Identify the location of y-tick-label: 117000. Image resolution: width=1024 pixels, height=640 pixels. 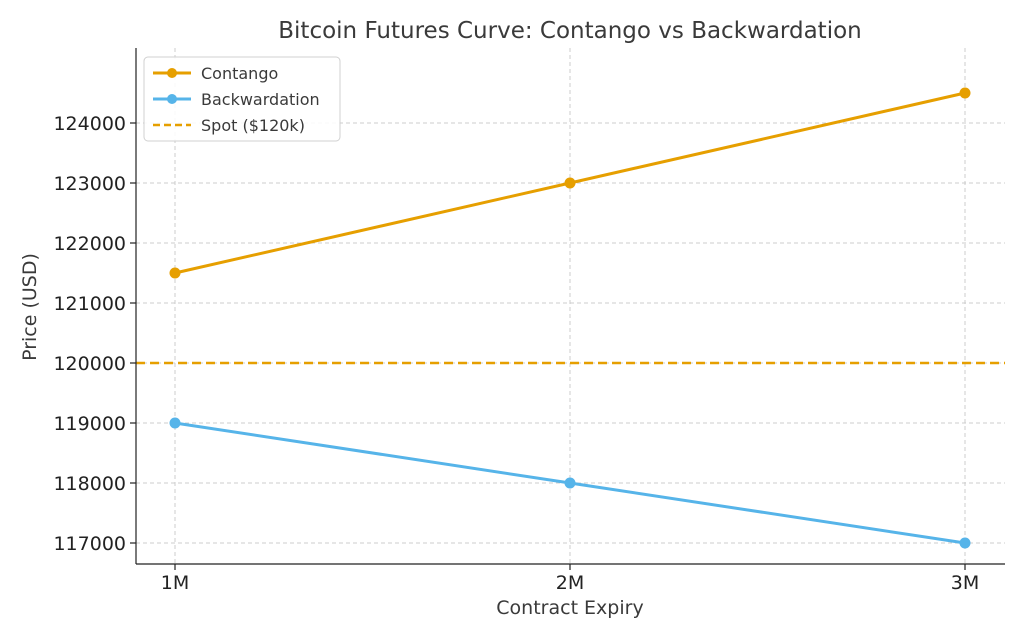
(89, 544).